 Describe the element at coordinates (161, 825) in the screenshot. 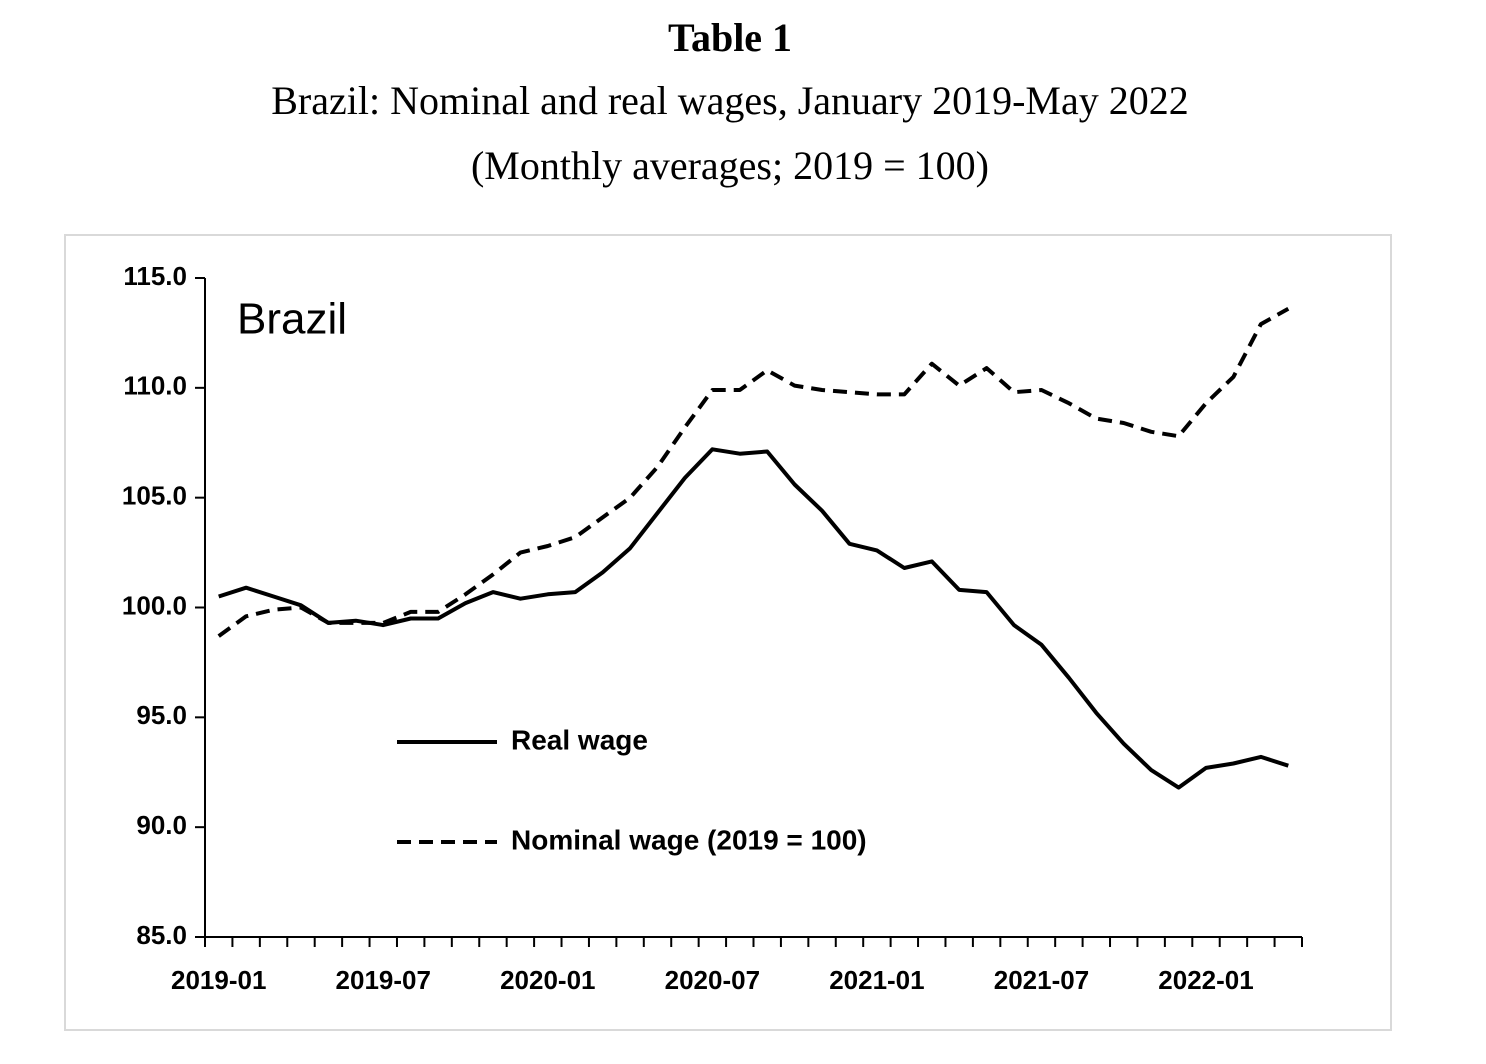

I see `y-tick-label: 90.0` at that location.